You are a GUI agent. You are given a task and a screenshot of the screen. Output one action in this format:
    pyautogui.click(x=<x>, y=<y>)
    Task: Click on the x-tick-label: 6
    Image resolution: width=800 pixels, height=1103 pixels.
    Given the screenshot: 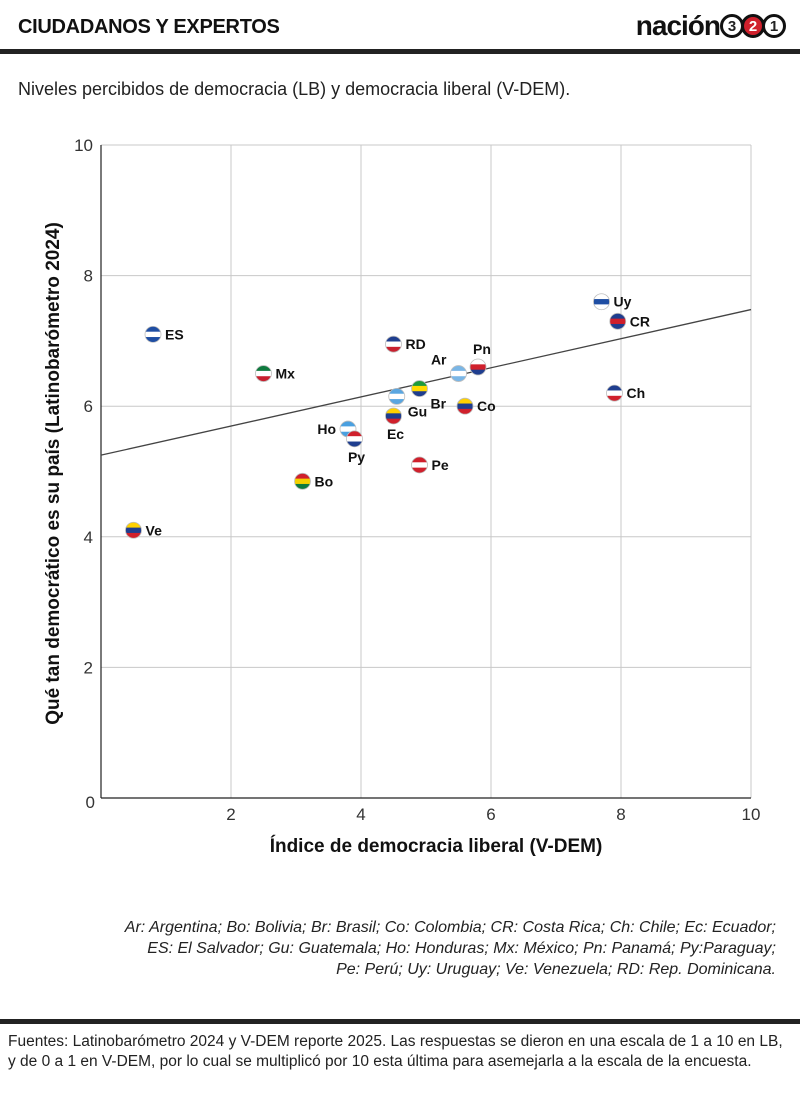 What is the action you would take?
    pyautogui.click(x=490, y=814)
    